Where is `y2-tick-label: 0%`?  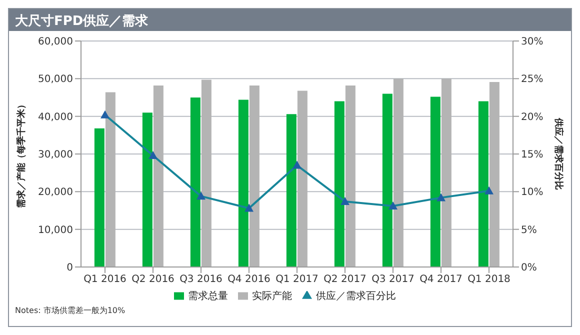
y2-tick-label: 0% is located at coordinates (529, 268).